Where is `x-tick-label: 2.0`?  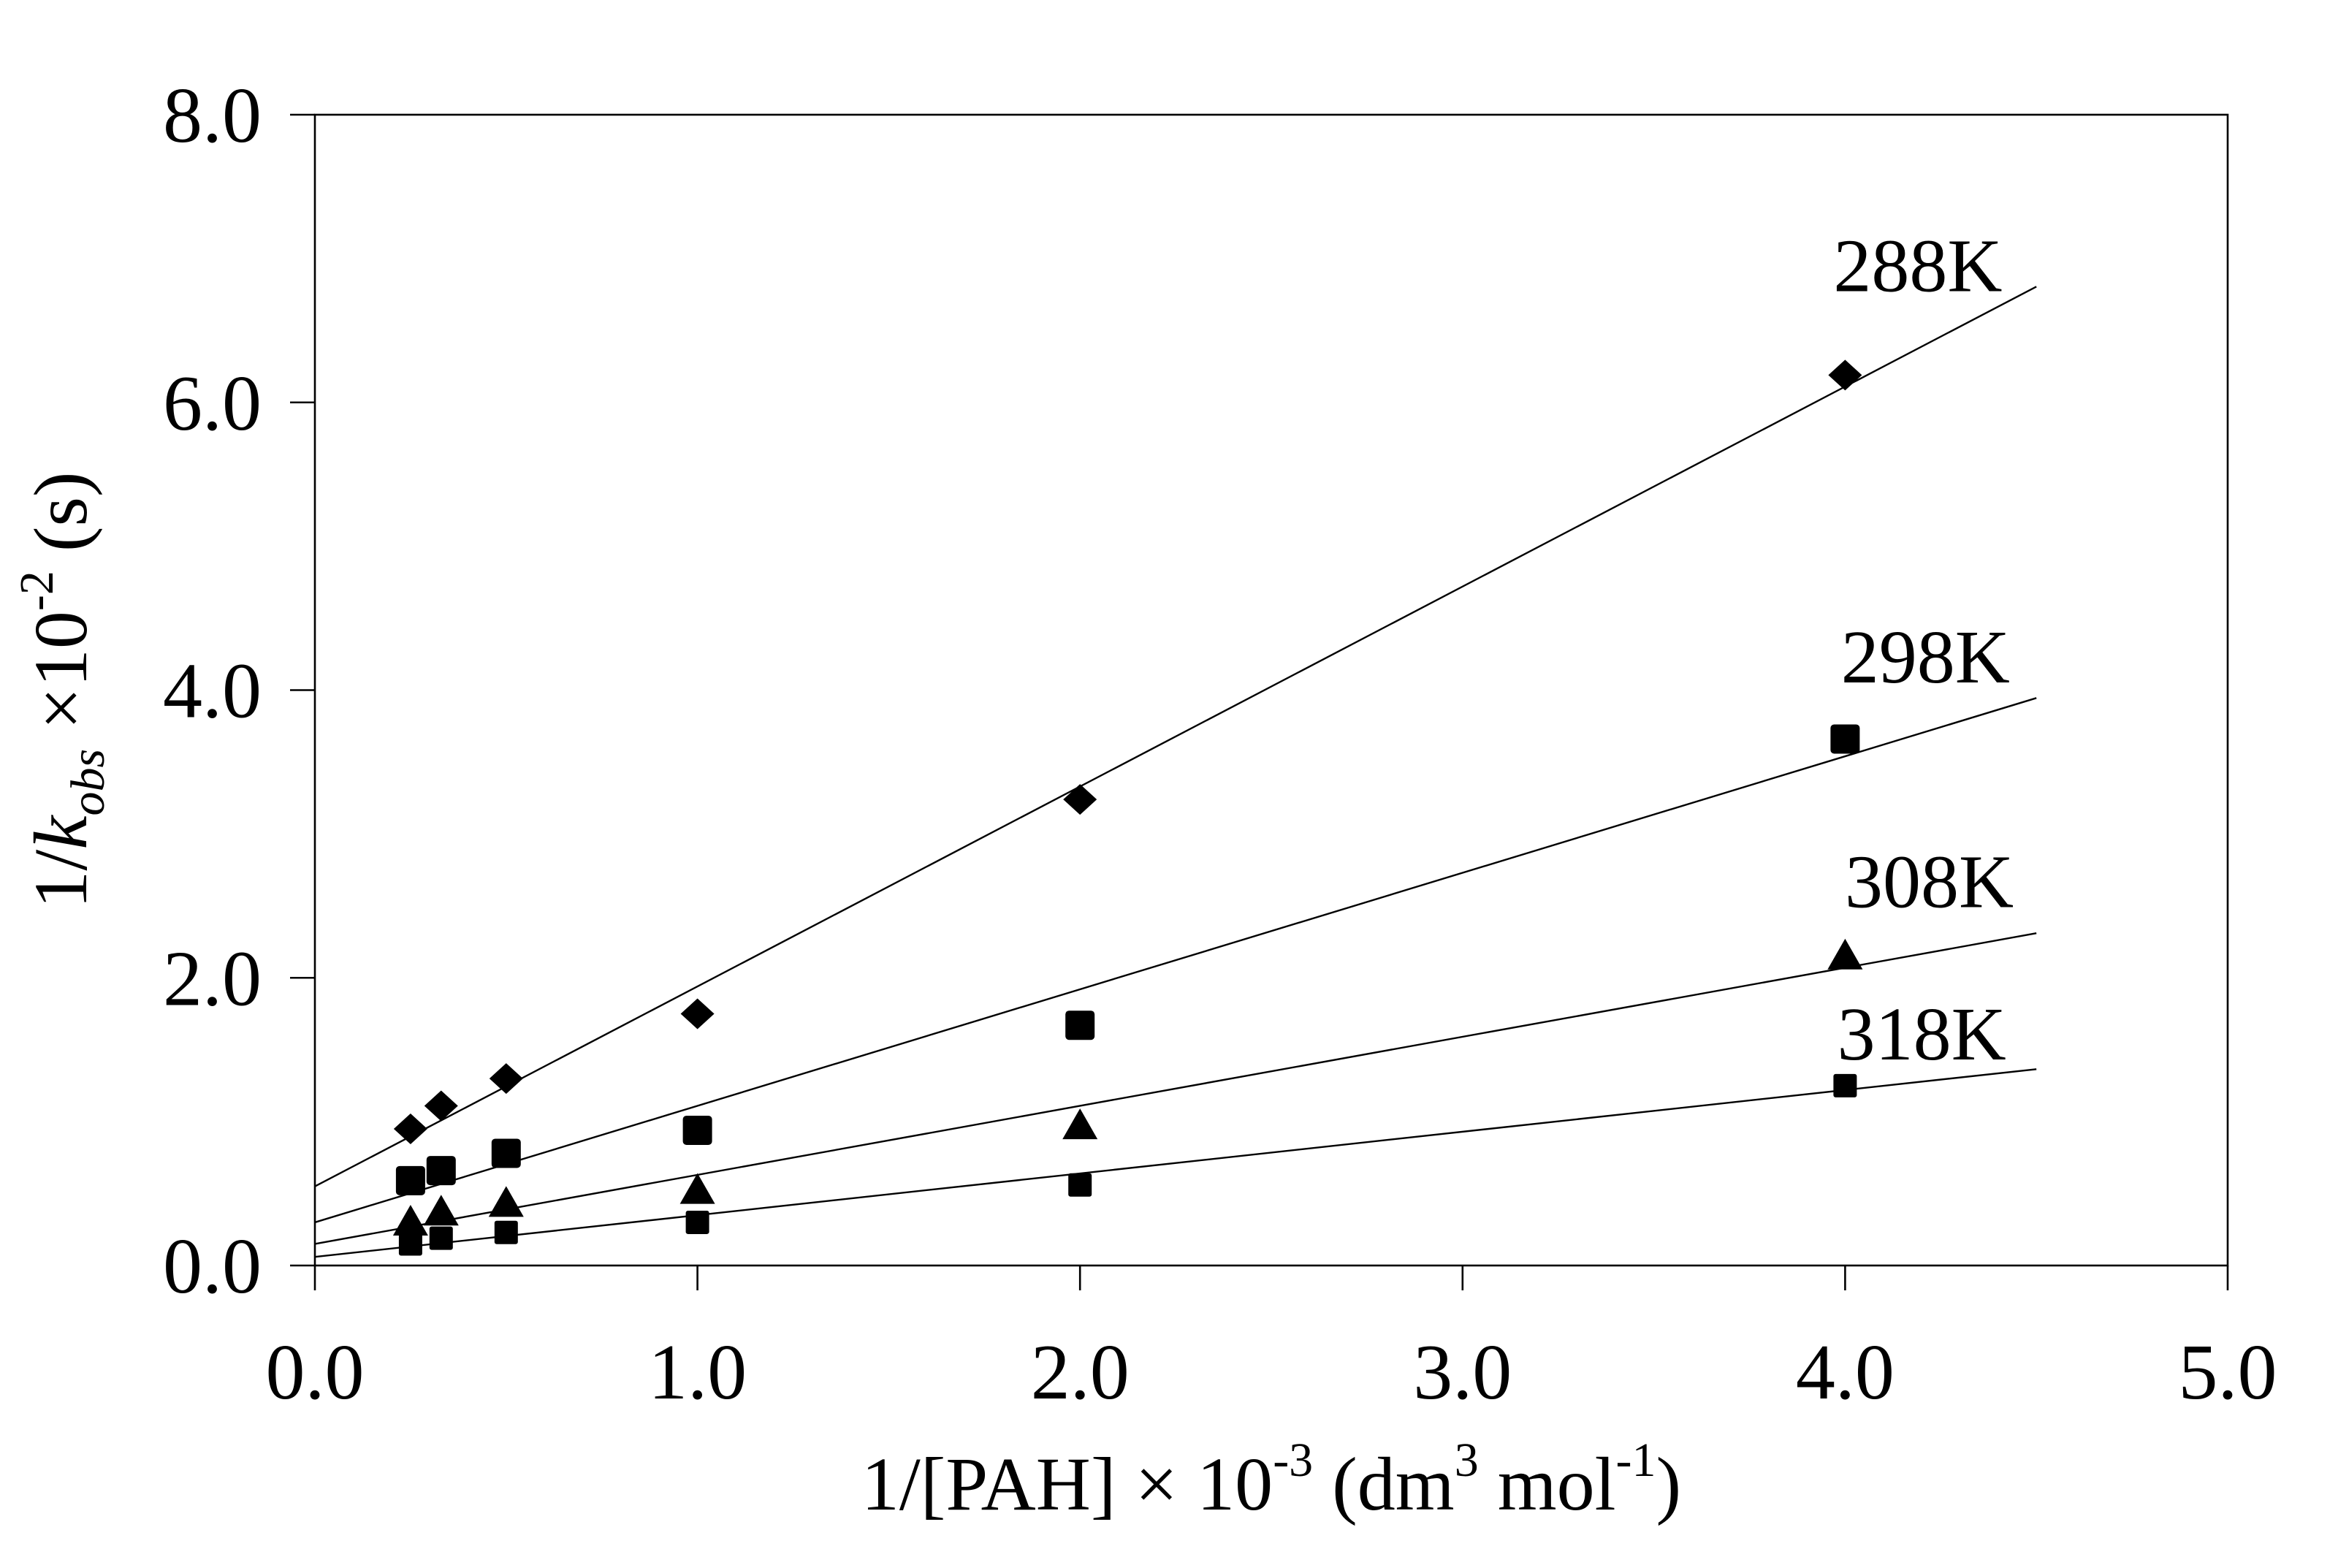 x-tick-label: 2.0 is located at coordinates (1080, 1372).